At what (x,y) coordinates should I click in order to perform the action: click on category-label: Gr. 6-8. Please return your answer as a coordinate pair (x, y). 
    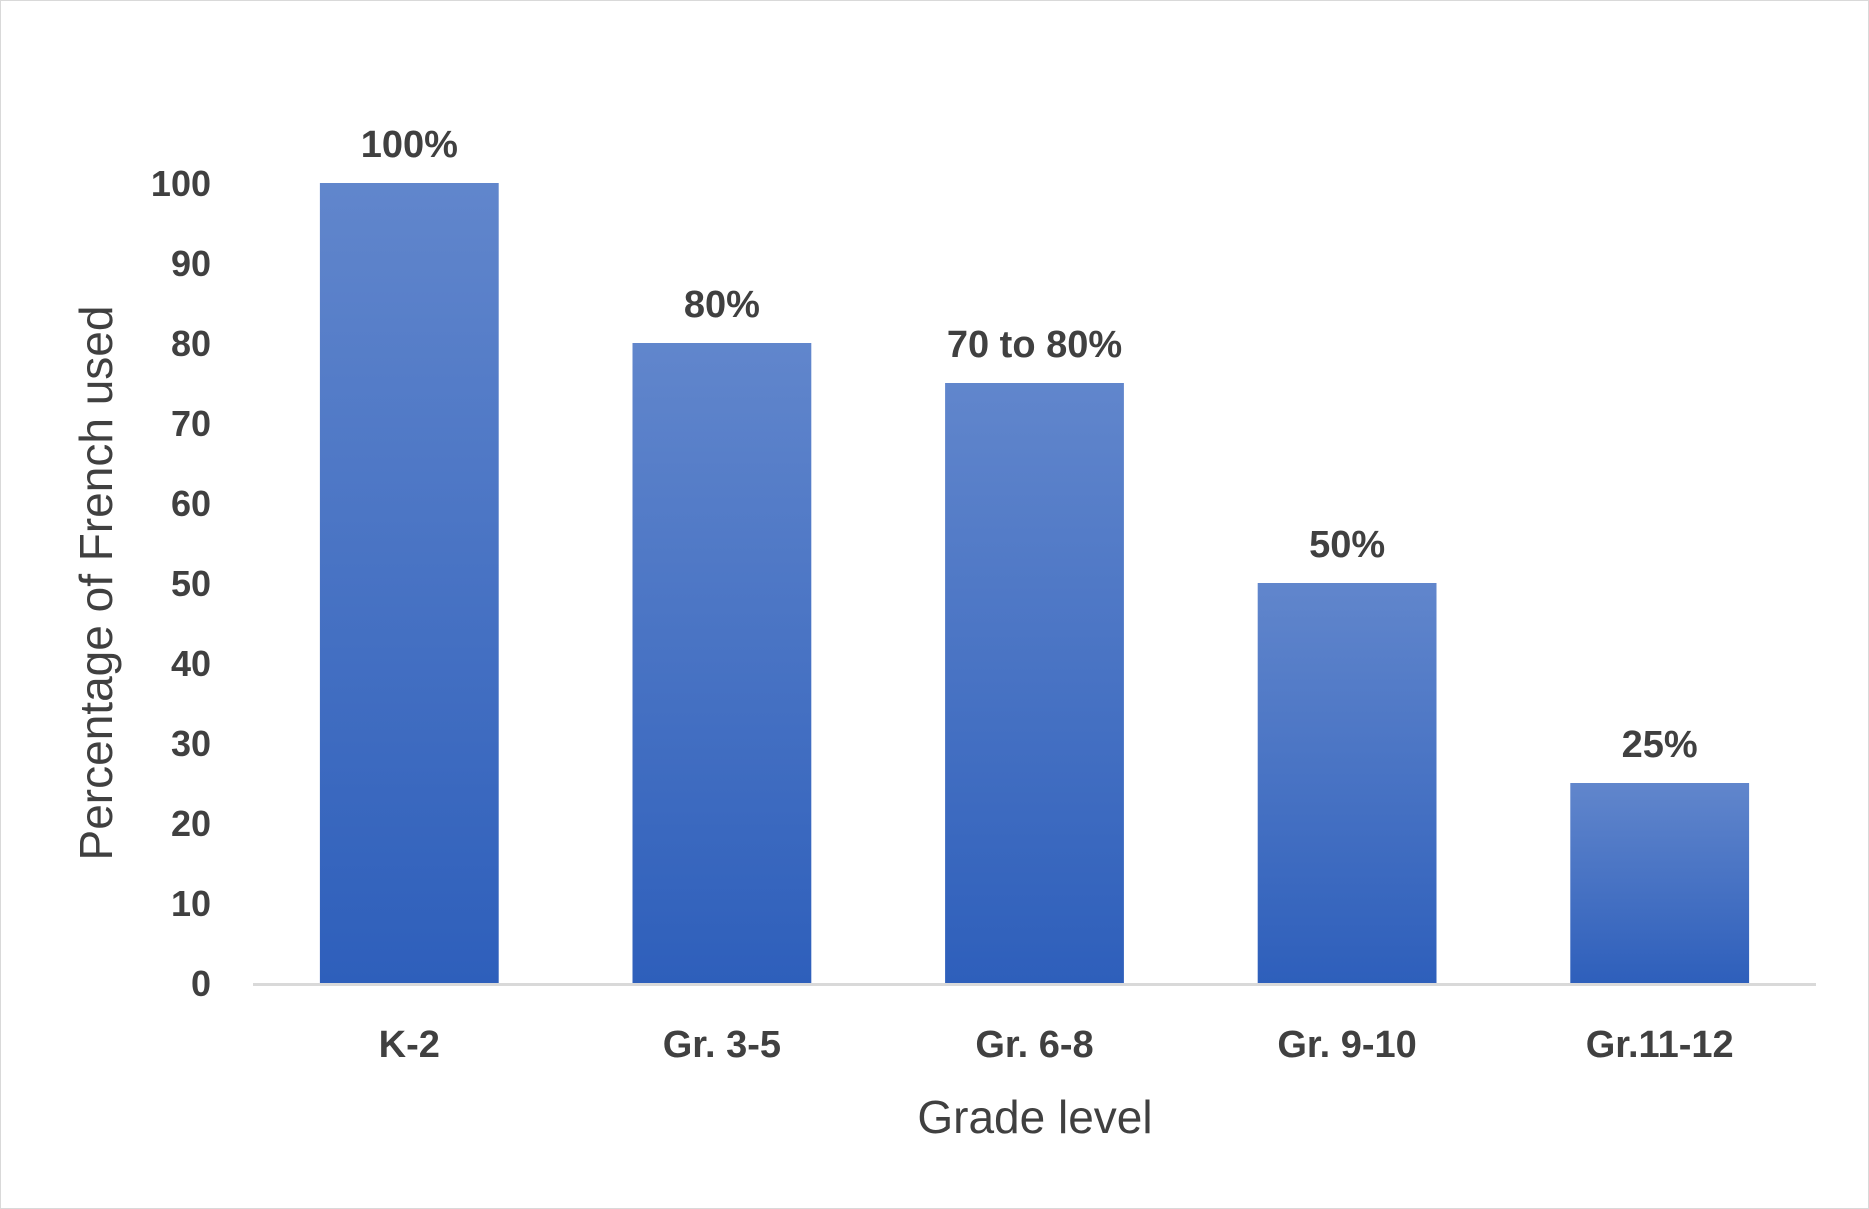
    Looking at the image, I should click on (1034, 1045).